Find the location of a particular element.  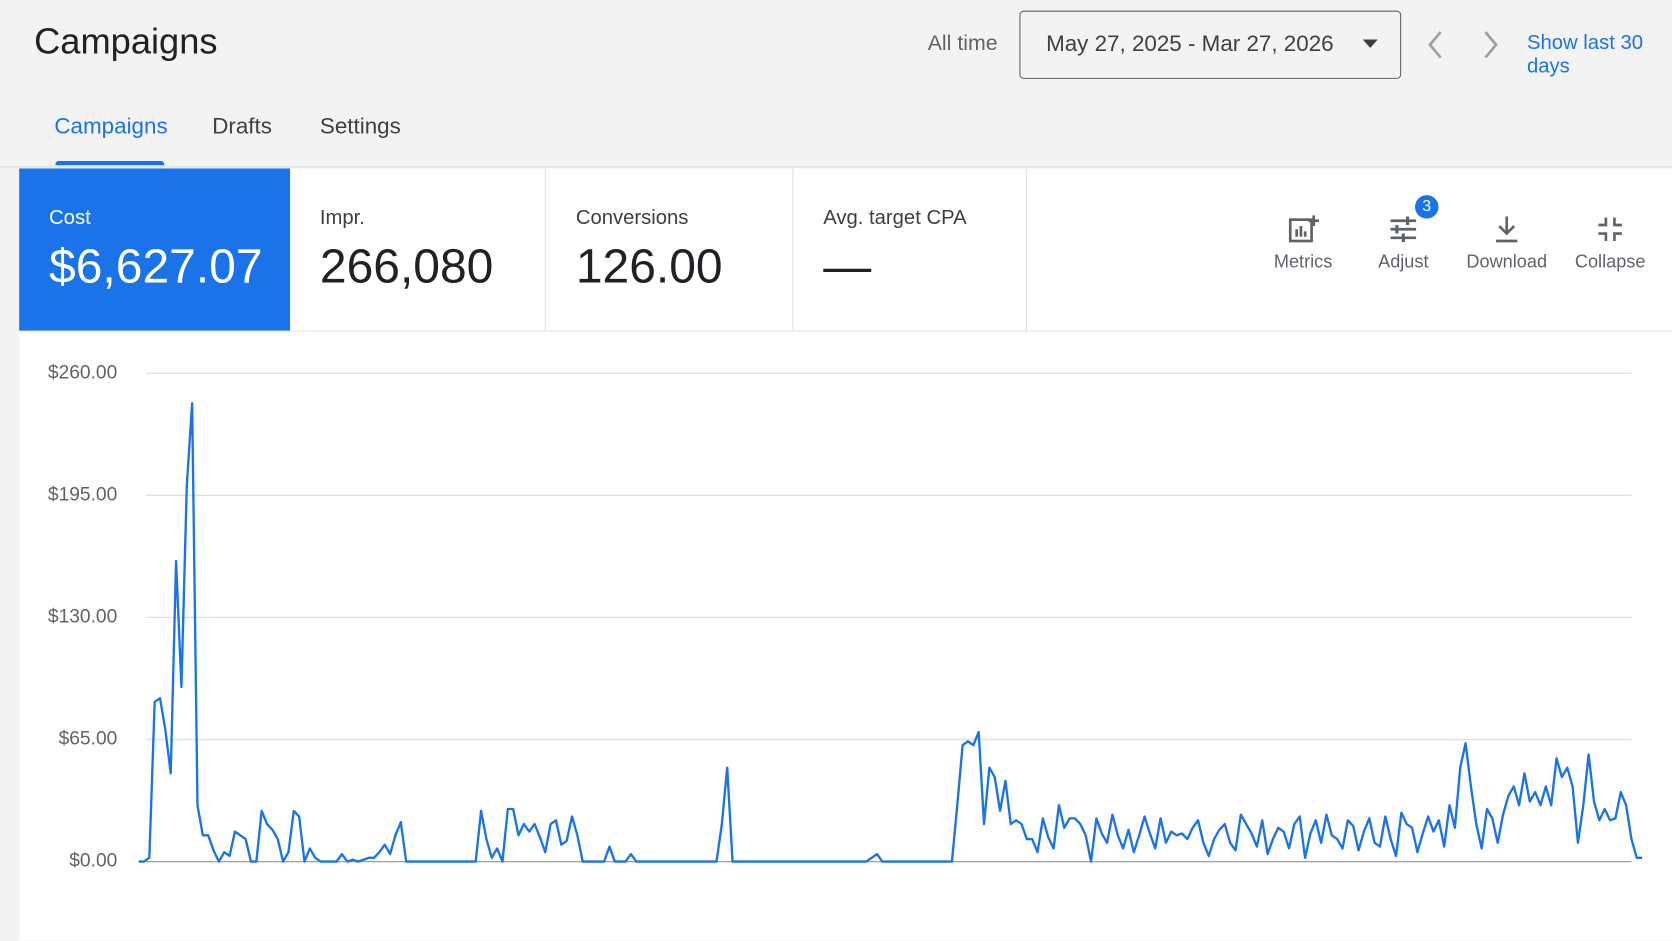

metric-card: Cost $6,627.07 is located at coordinates (155, 249).